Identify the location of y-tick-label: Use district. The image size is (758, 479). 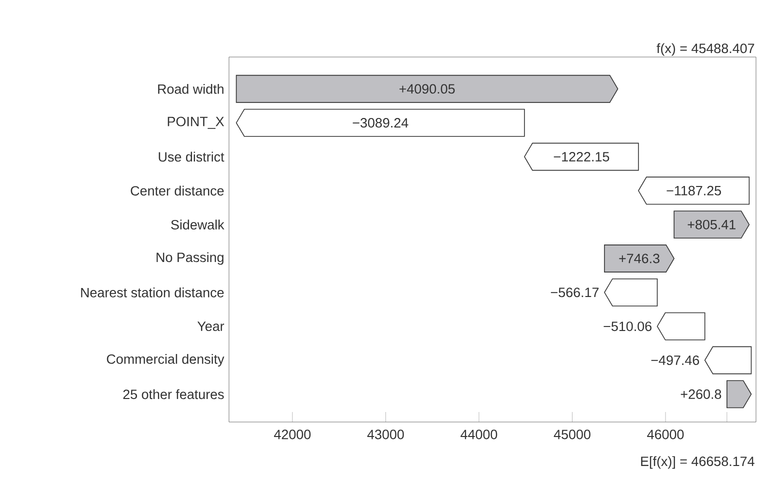
(191, 157).